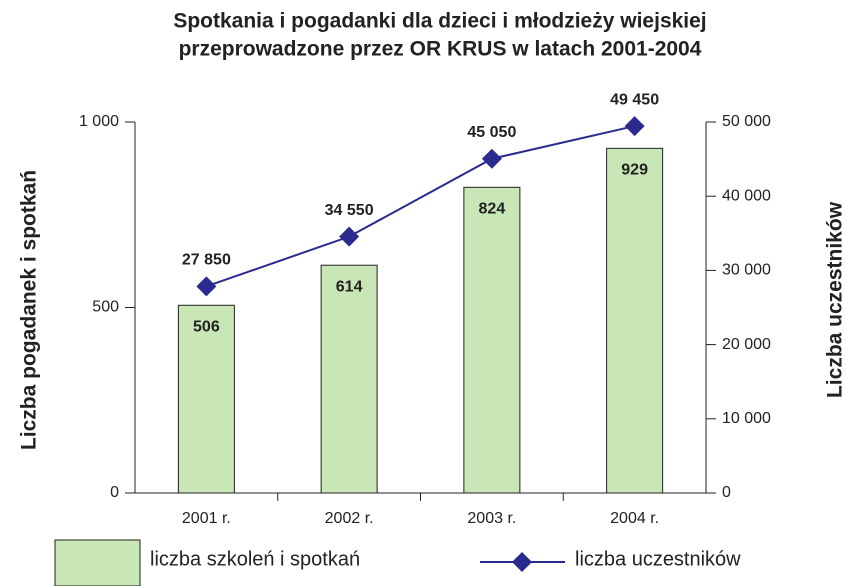 This screenshot has height=586, width=846. Describe the element at coordinates (522, 562) in the screenshot. I see `legend-marker` at that location.